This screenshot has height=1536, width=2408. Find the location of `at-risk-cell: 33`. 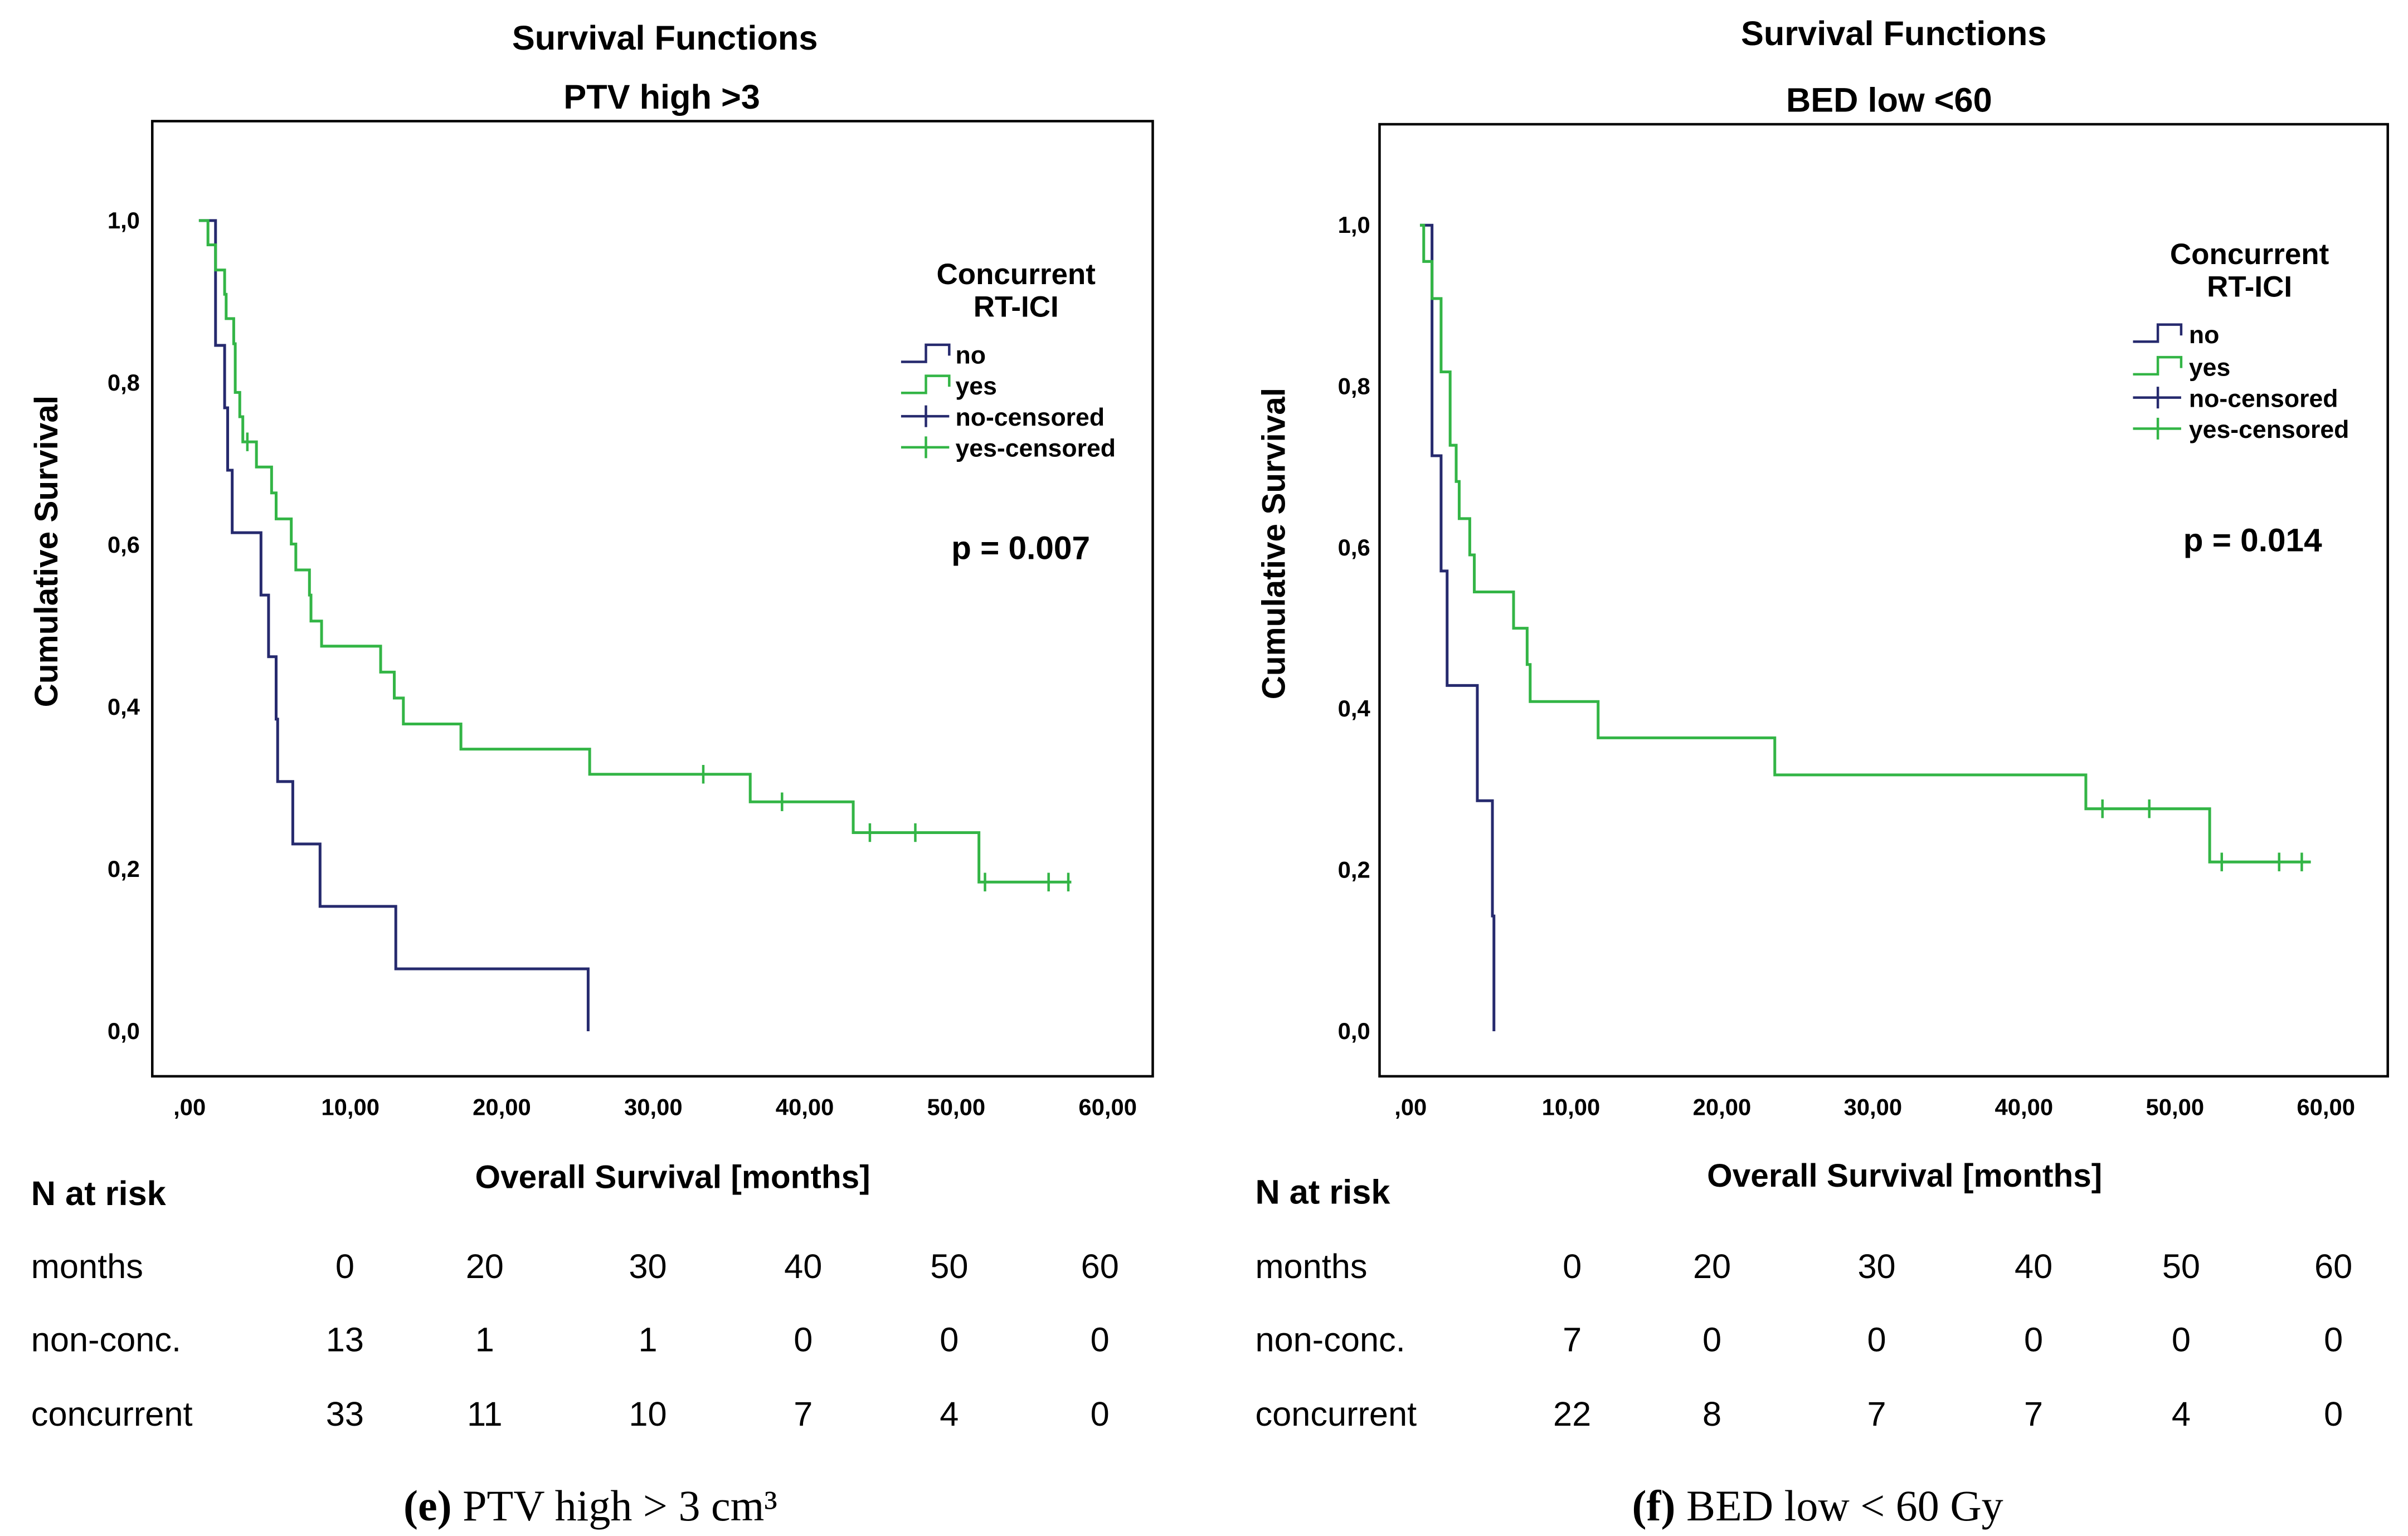

at-risk-cell: 33 is located at coordinates (345, 1413).